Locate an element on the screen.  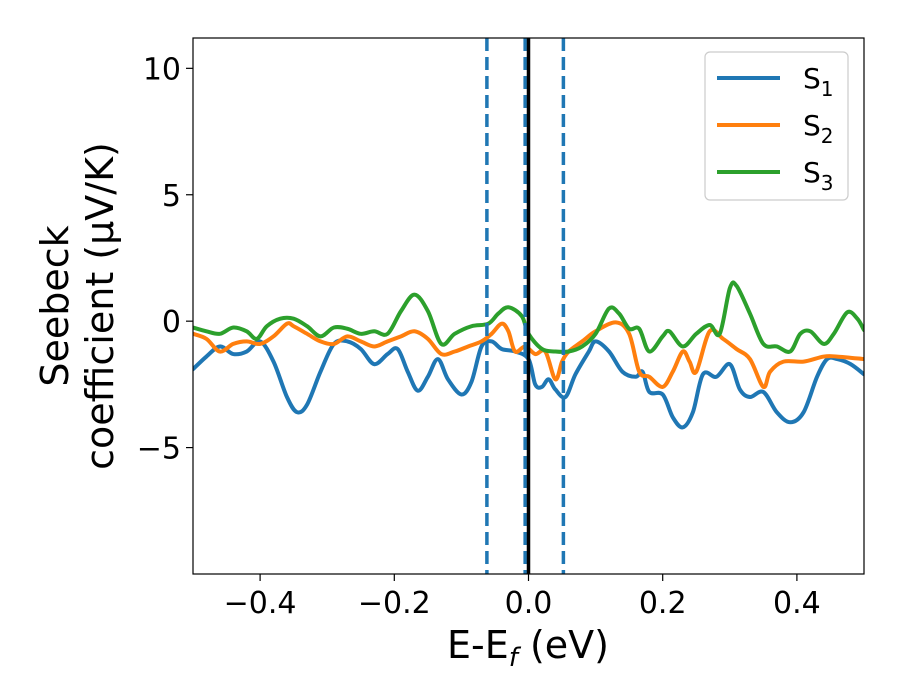
legend-label-s1: S1 is located at coordinates (818, 81).